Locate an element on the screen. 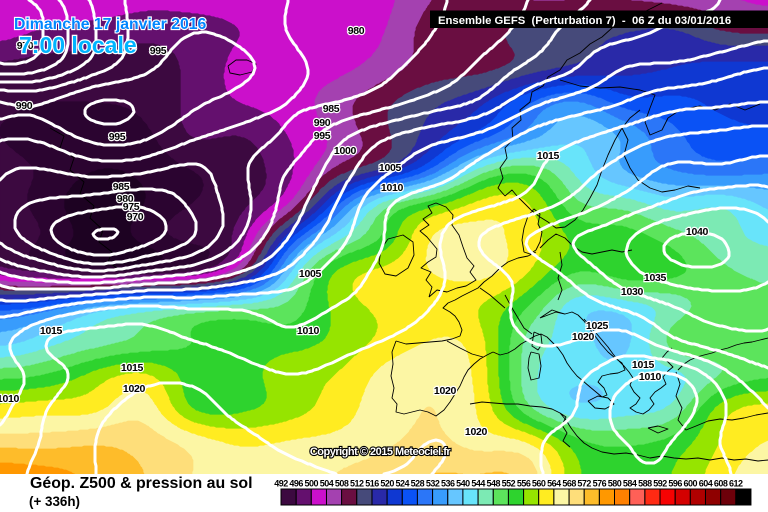 The image size is (768, 512). svg-text: 528 is located at coordinates (418, 484).